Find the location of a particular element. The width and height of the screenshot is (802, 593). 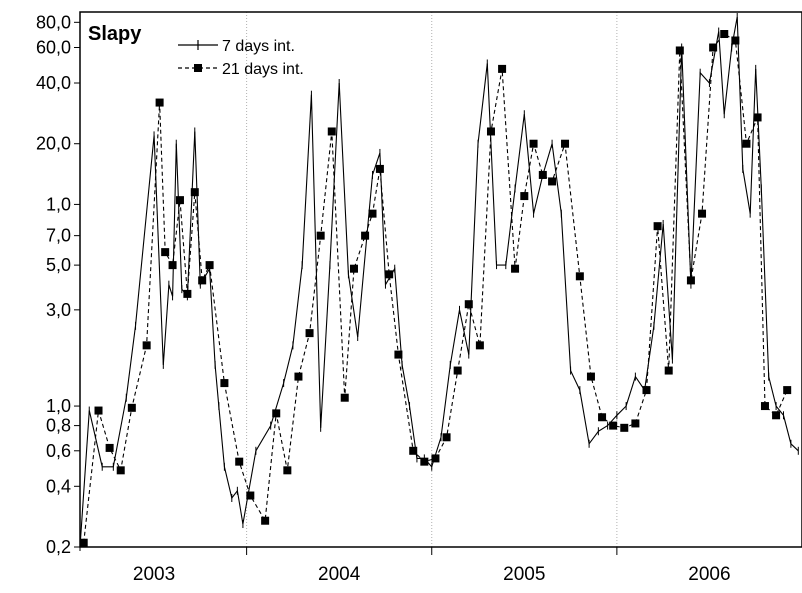

x-axis: 2003 2004 2005 2006 is located at coordinates (432, 574).